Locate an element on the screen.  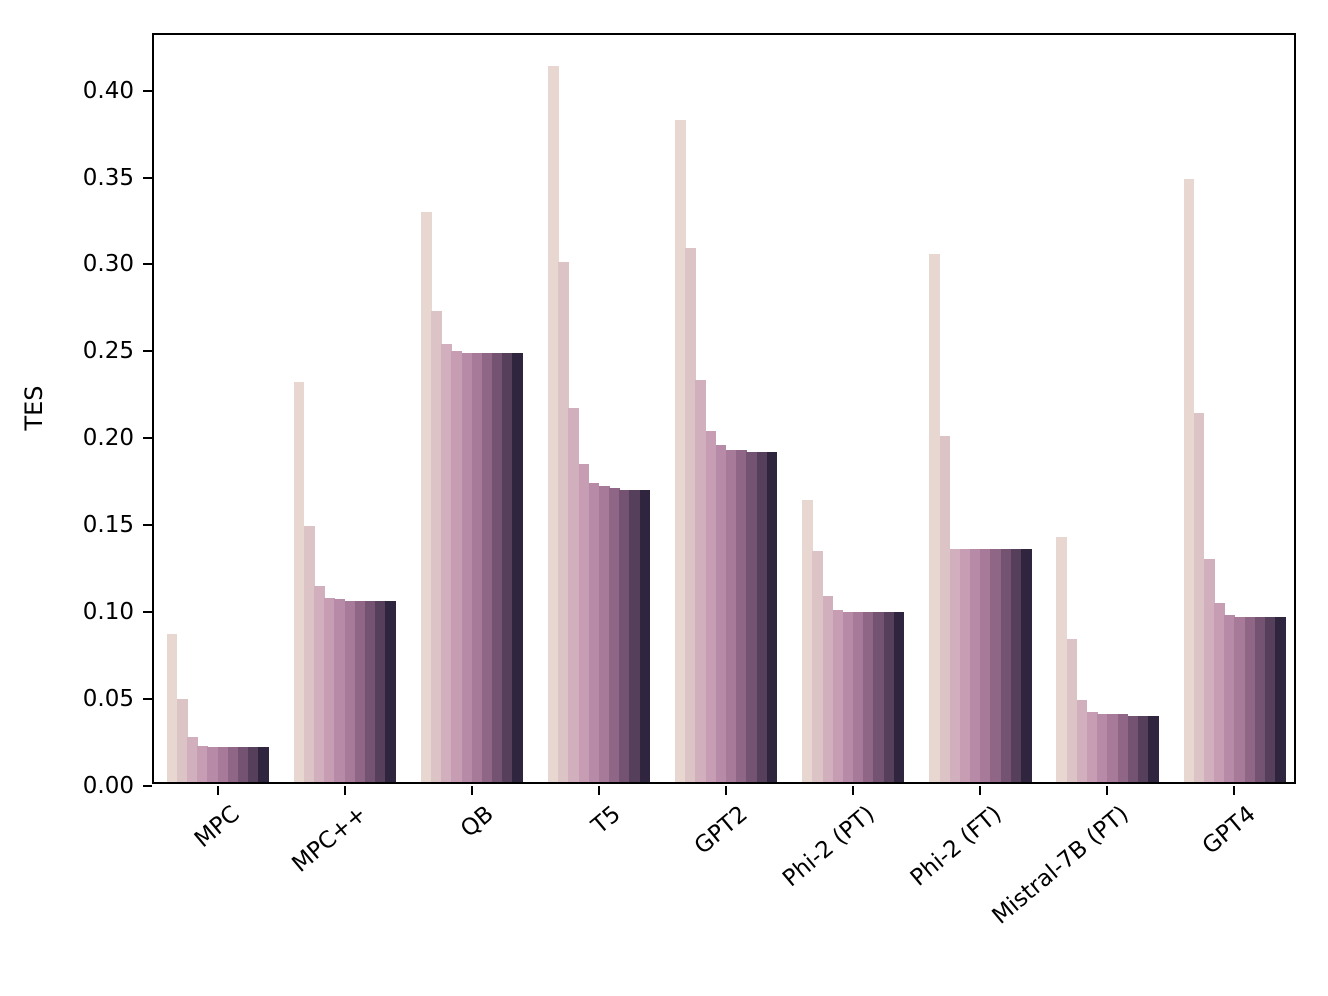
bar-mistral-7b-(pt)-6 is located at coordinates (1112, 748).